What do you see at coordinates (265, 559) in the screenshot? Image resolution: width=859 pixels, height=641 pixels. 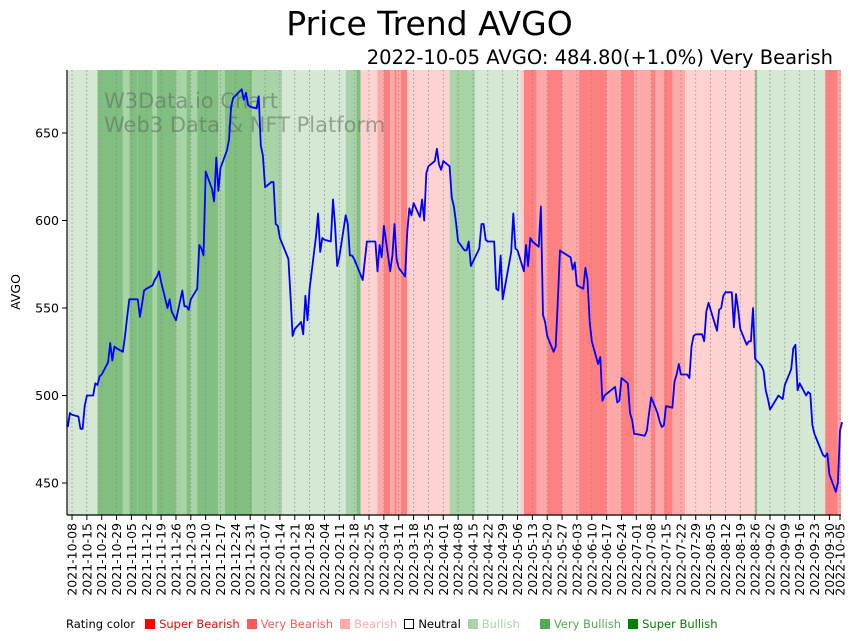 I see `x-tick-label: 2022-01-07` at bounding box center [265, 559].